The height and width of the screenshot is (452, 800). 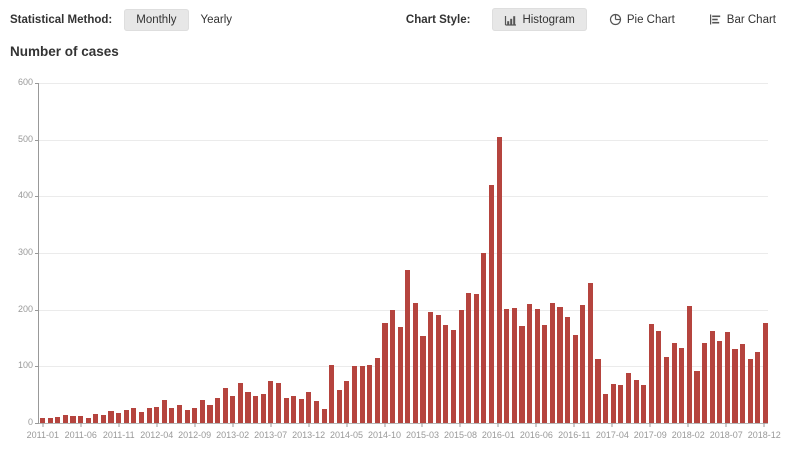 What do you see at coordinates (156, 19) in the screenshot?
I see `monthly-button: Monthly` at bounding box center [156, 19].